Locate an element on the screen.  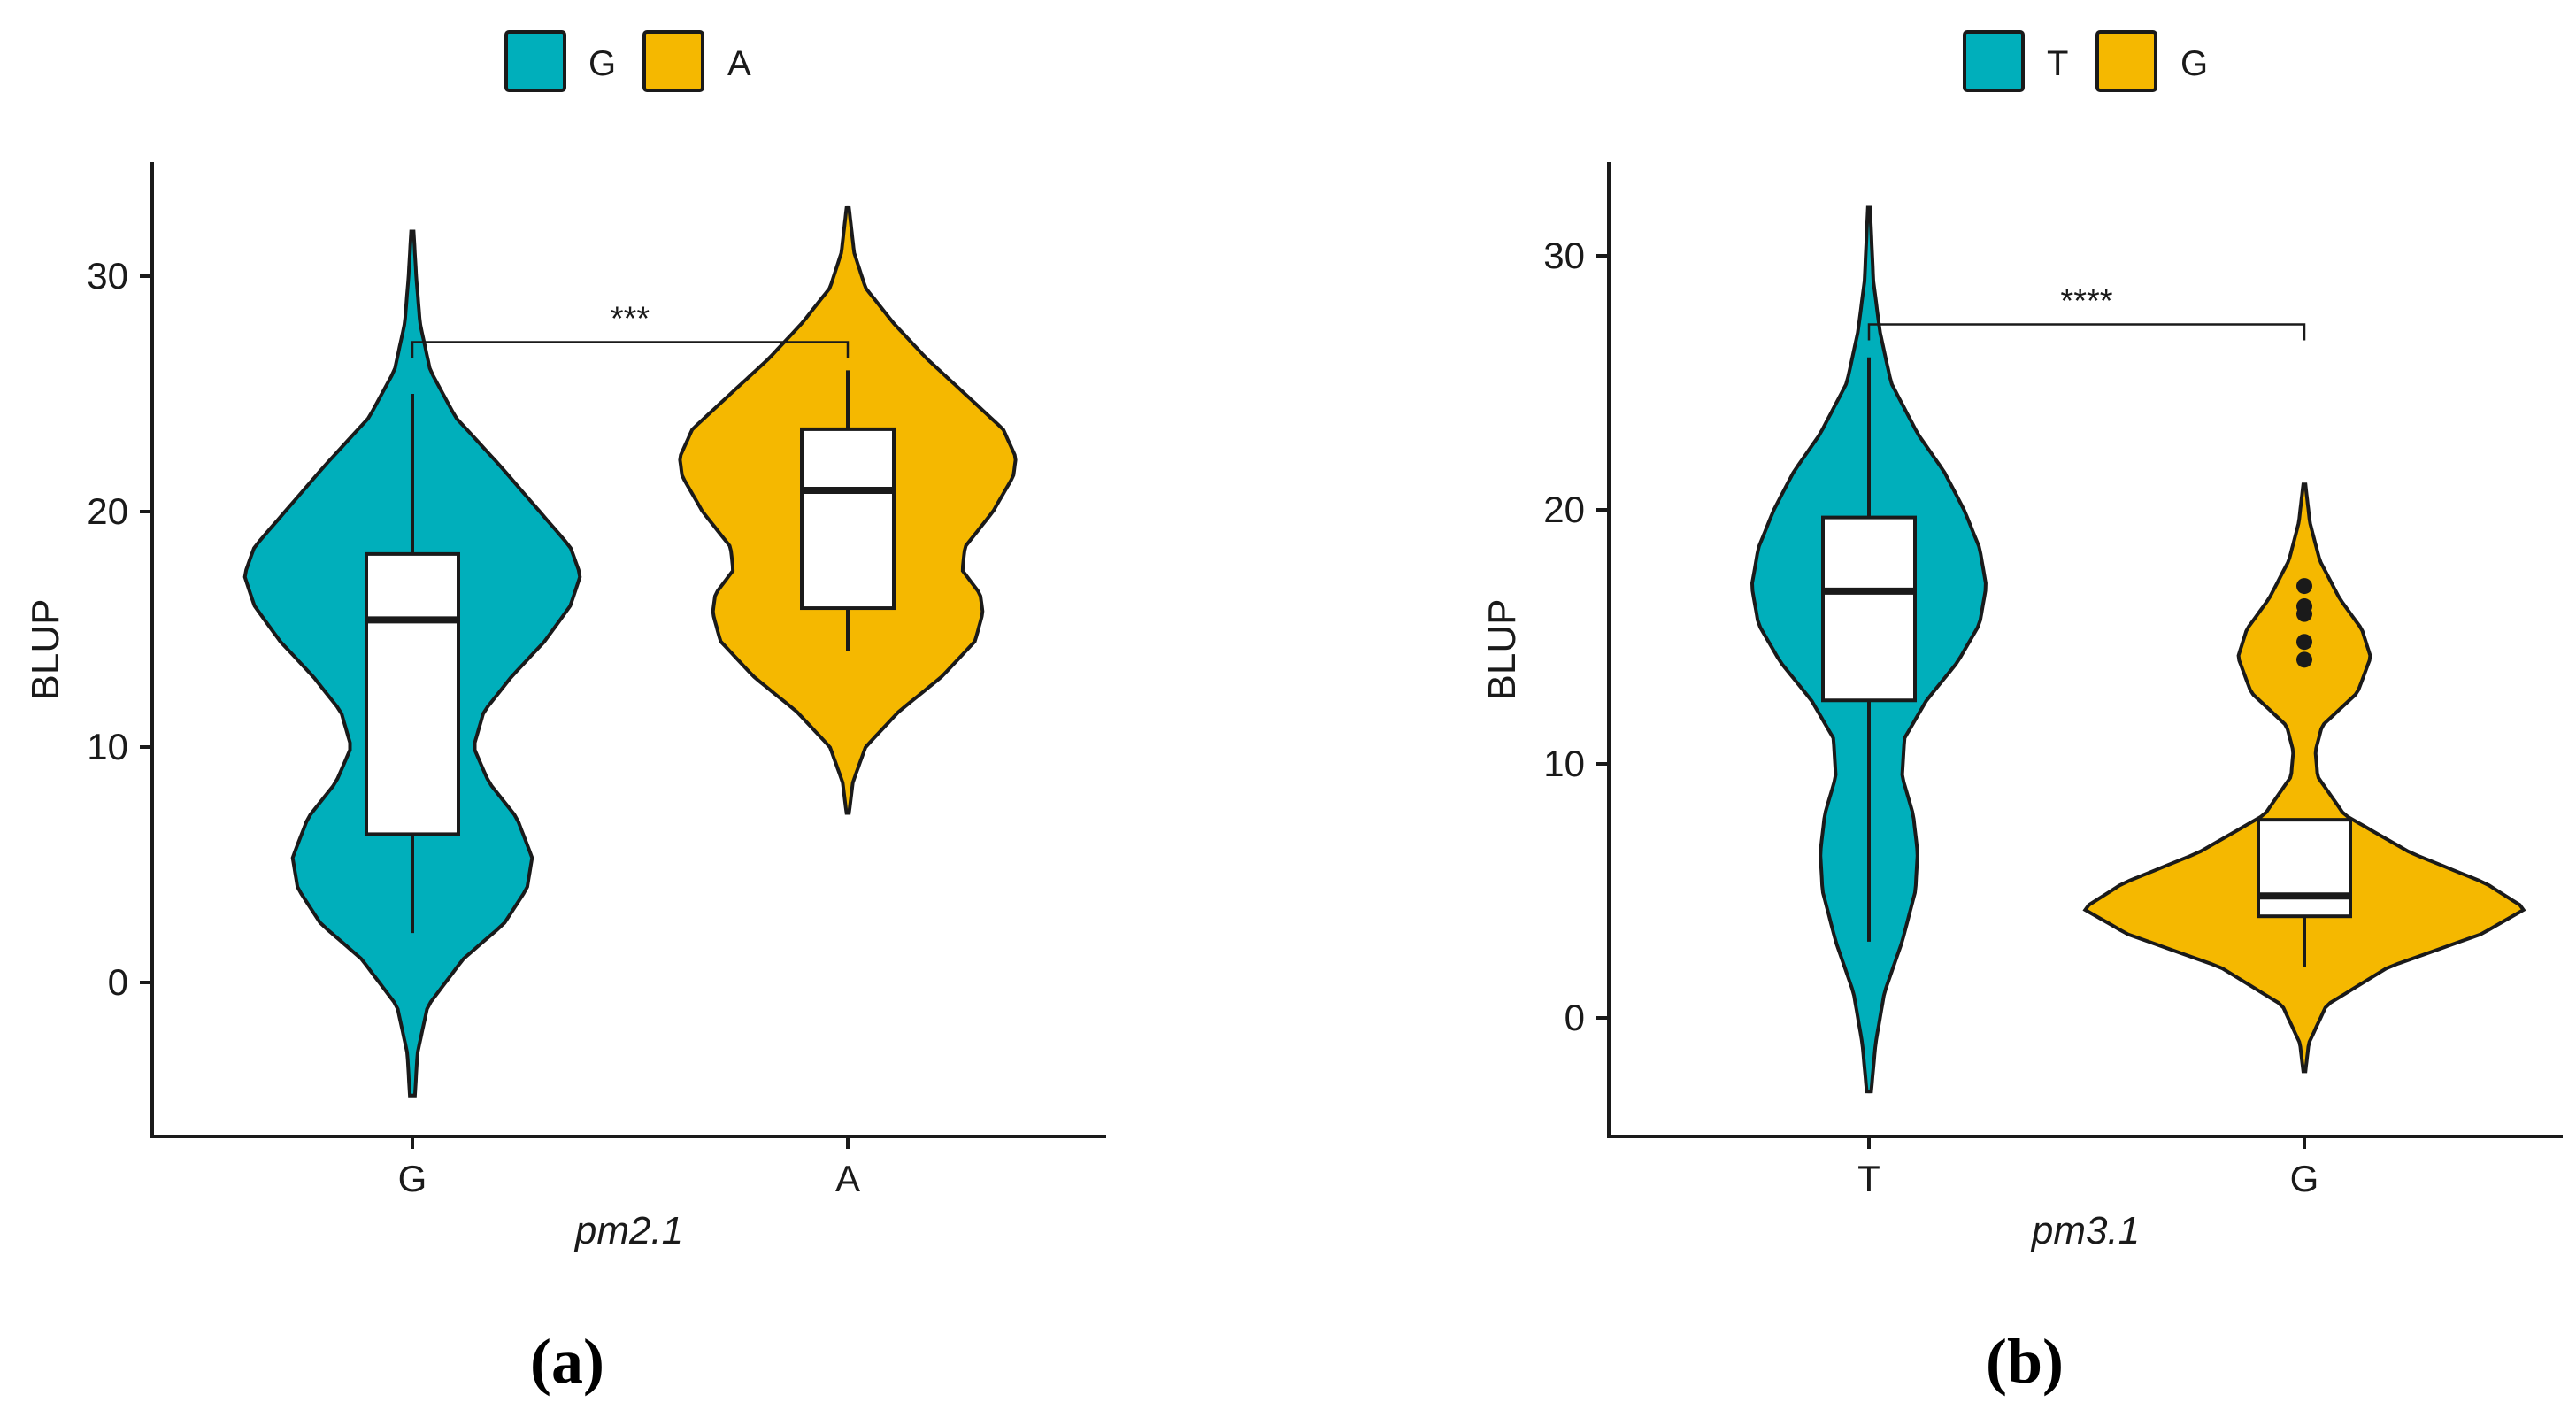
violin-a-G is located at coordinates (412, 663).